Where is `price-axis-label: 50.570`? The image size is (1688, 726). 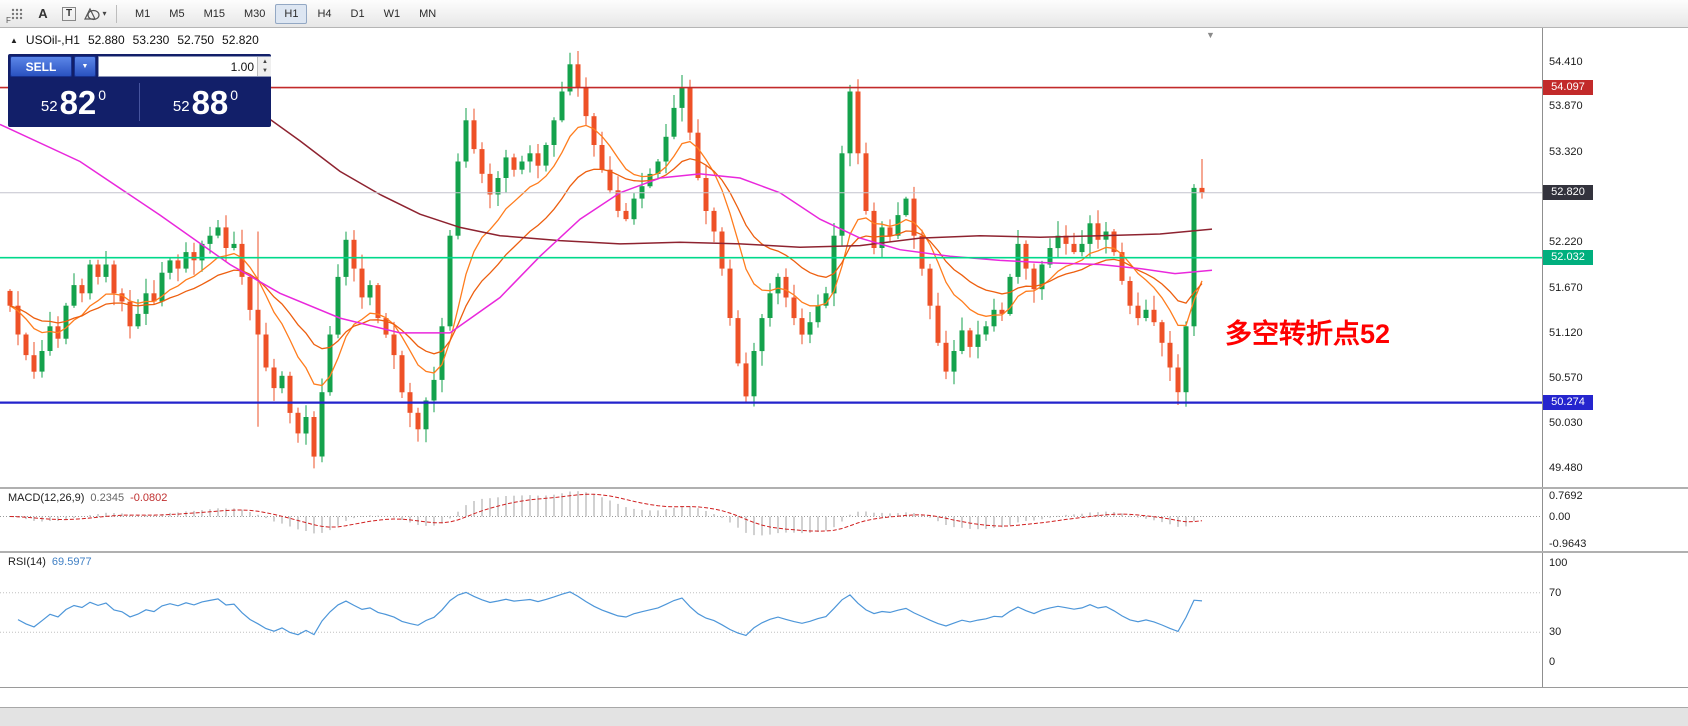 price-axis-label: 50.570 is located at coordinates (1566, 378).